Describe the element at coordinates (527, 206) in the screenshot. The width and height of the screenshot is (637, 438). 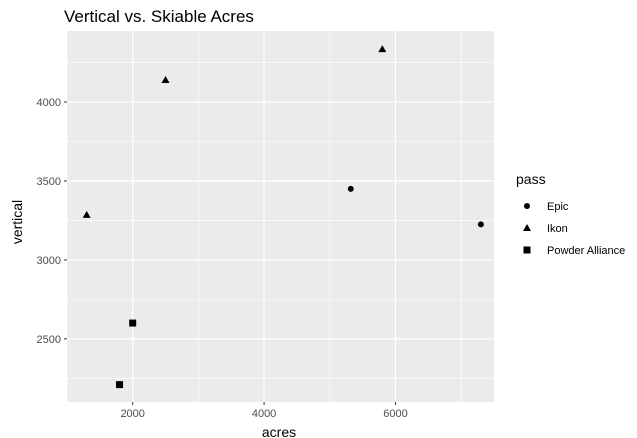
I see `legend-key-epic` at that location.